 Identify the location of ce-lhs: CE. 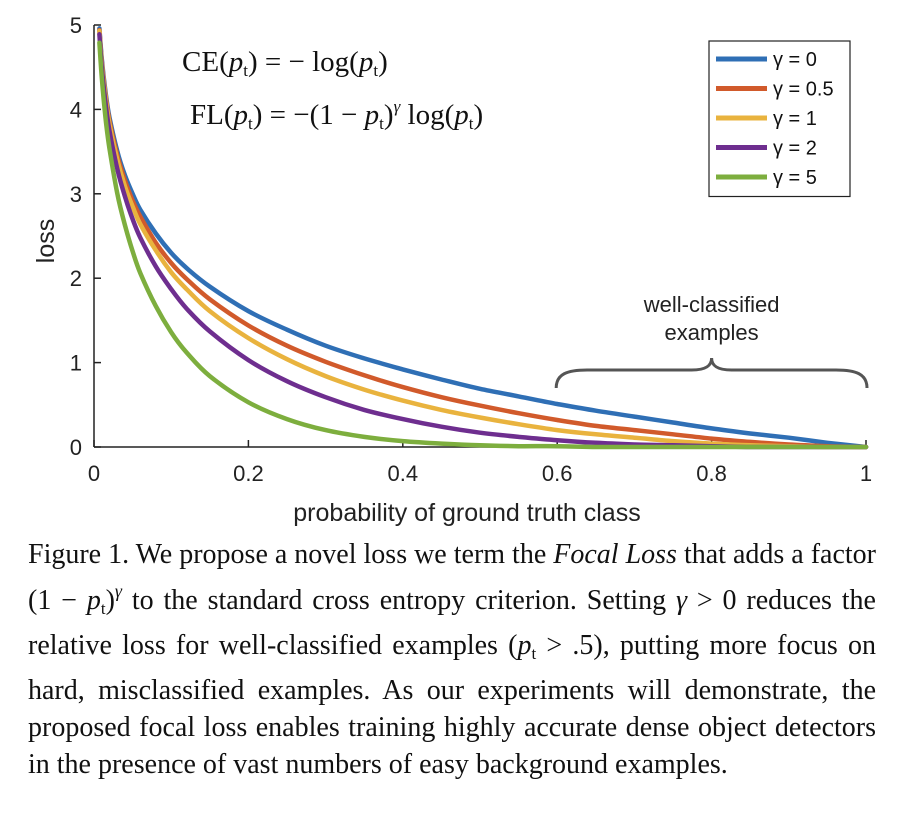
(201, 62).